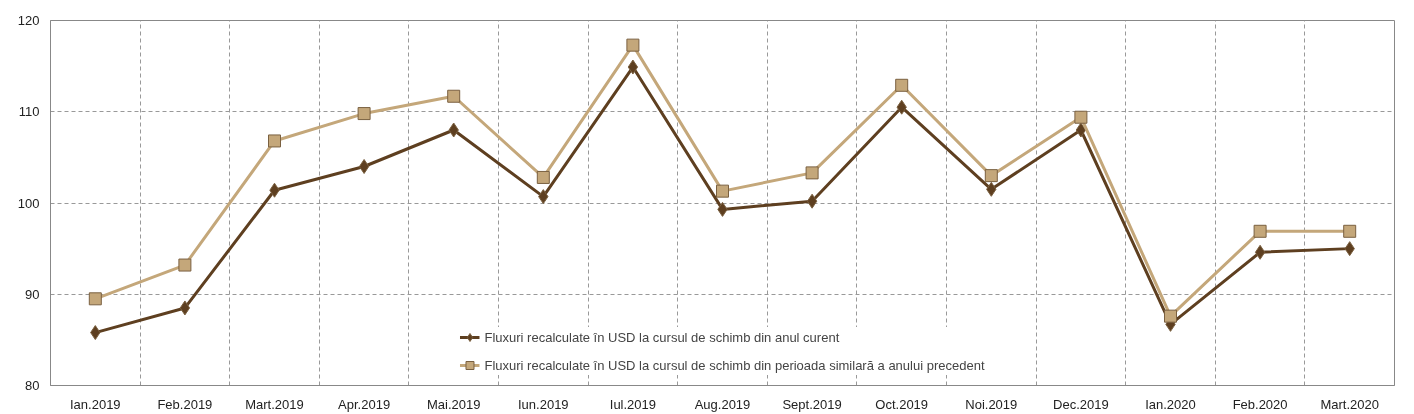 The width and height of the screenshot is (1414, 414). I want to click on x-tick-label: Ian.2019, so click(95, 404).